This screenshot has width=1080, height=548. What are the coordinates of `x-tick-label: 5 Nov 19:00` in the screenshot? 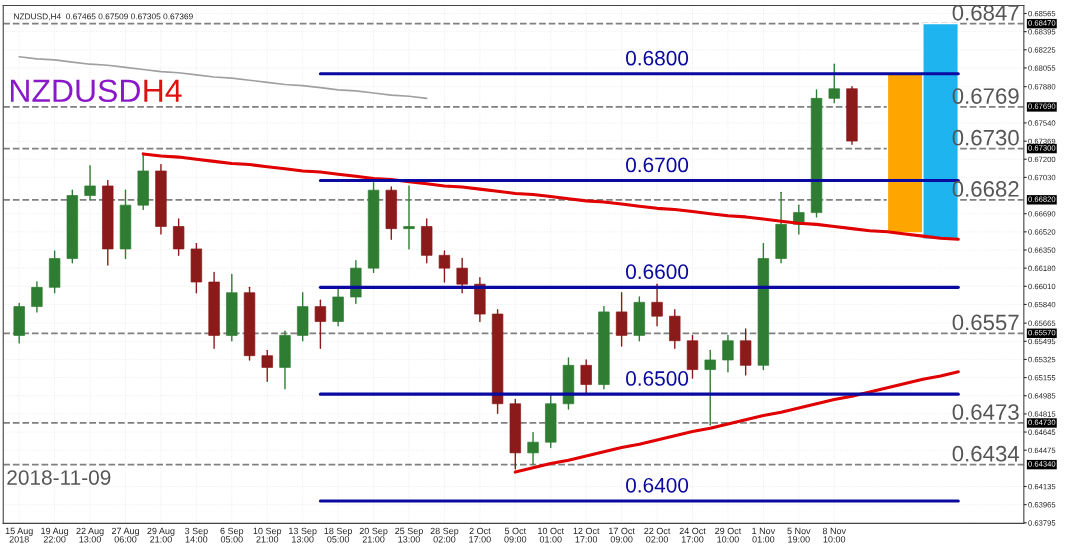 It's located at (799, 535).